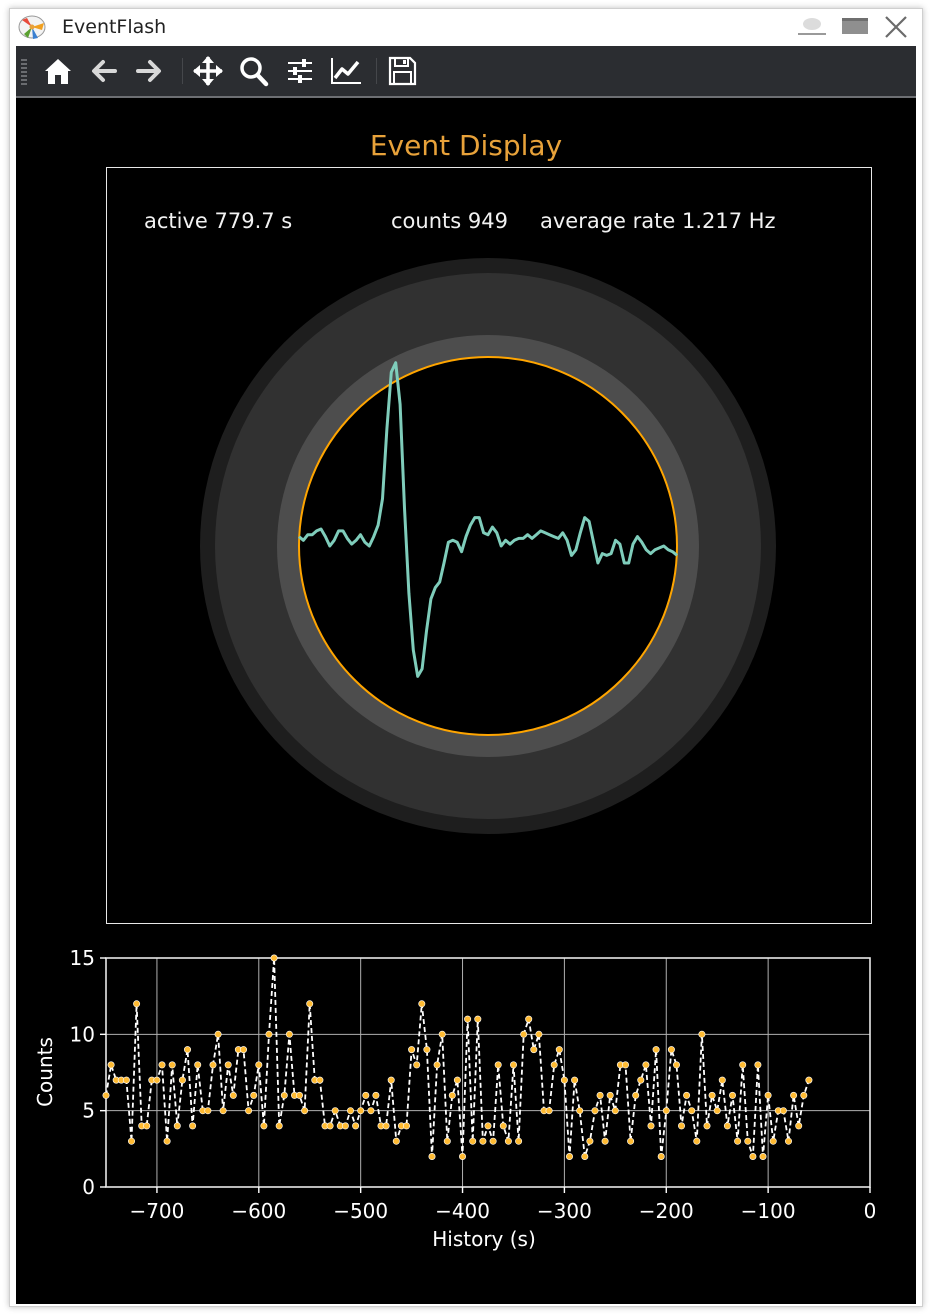  I want to click on zoom-button, so click(254, 71).